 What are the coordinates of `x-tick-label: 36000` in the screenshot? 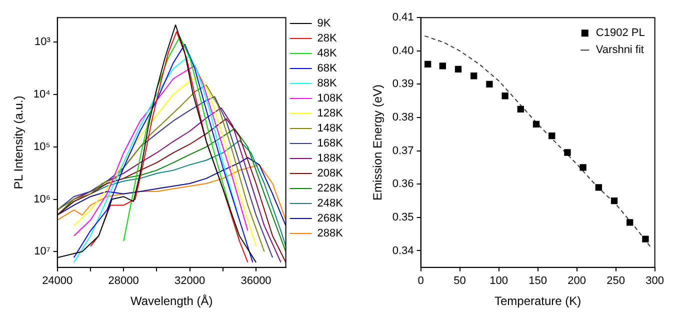 It's located at (256, 281).